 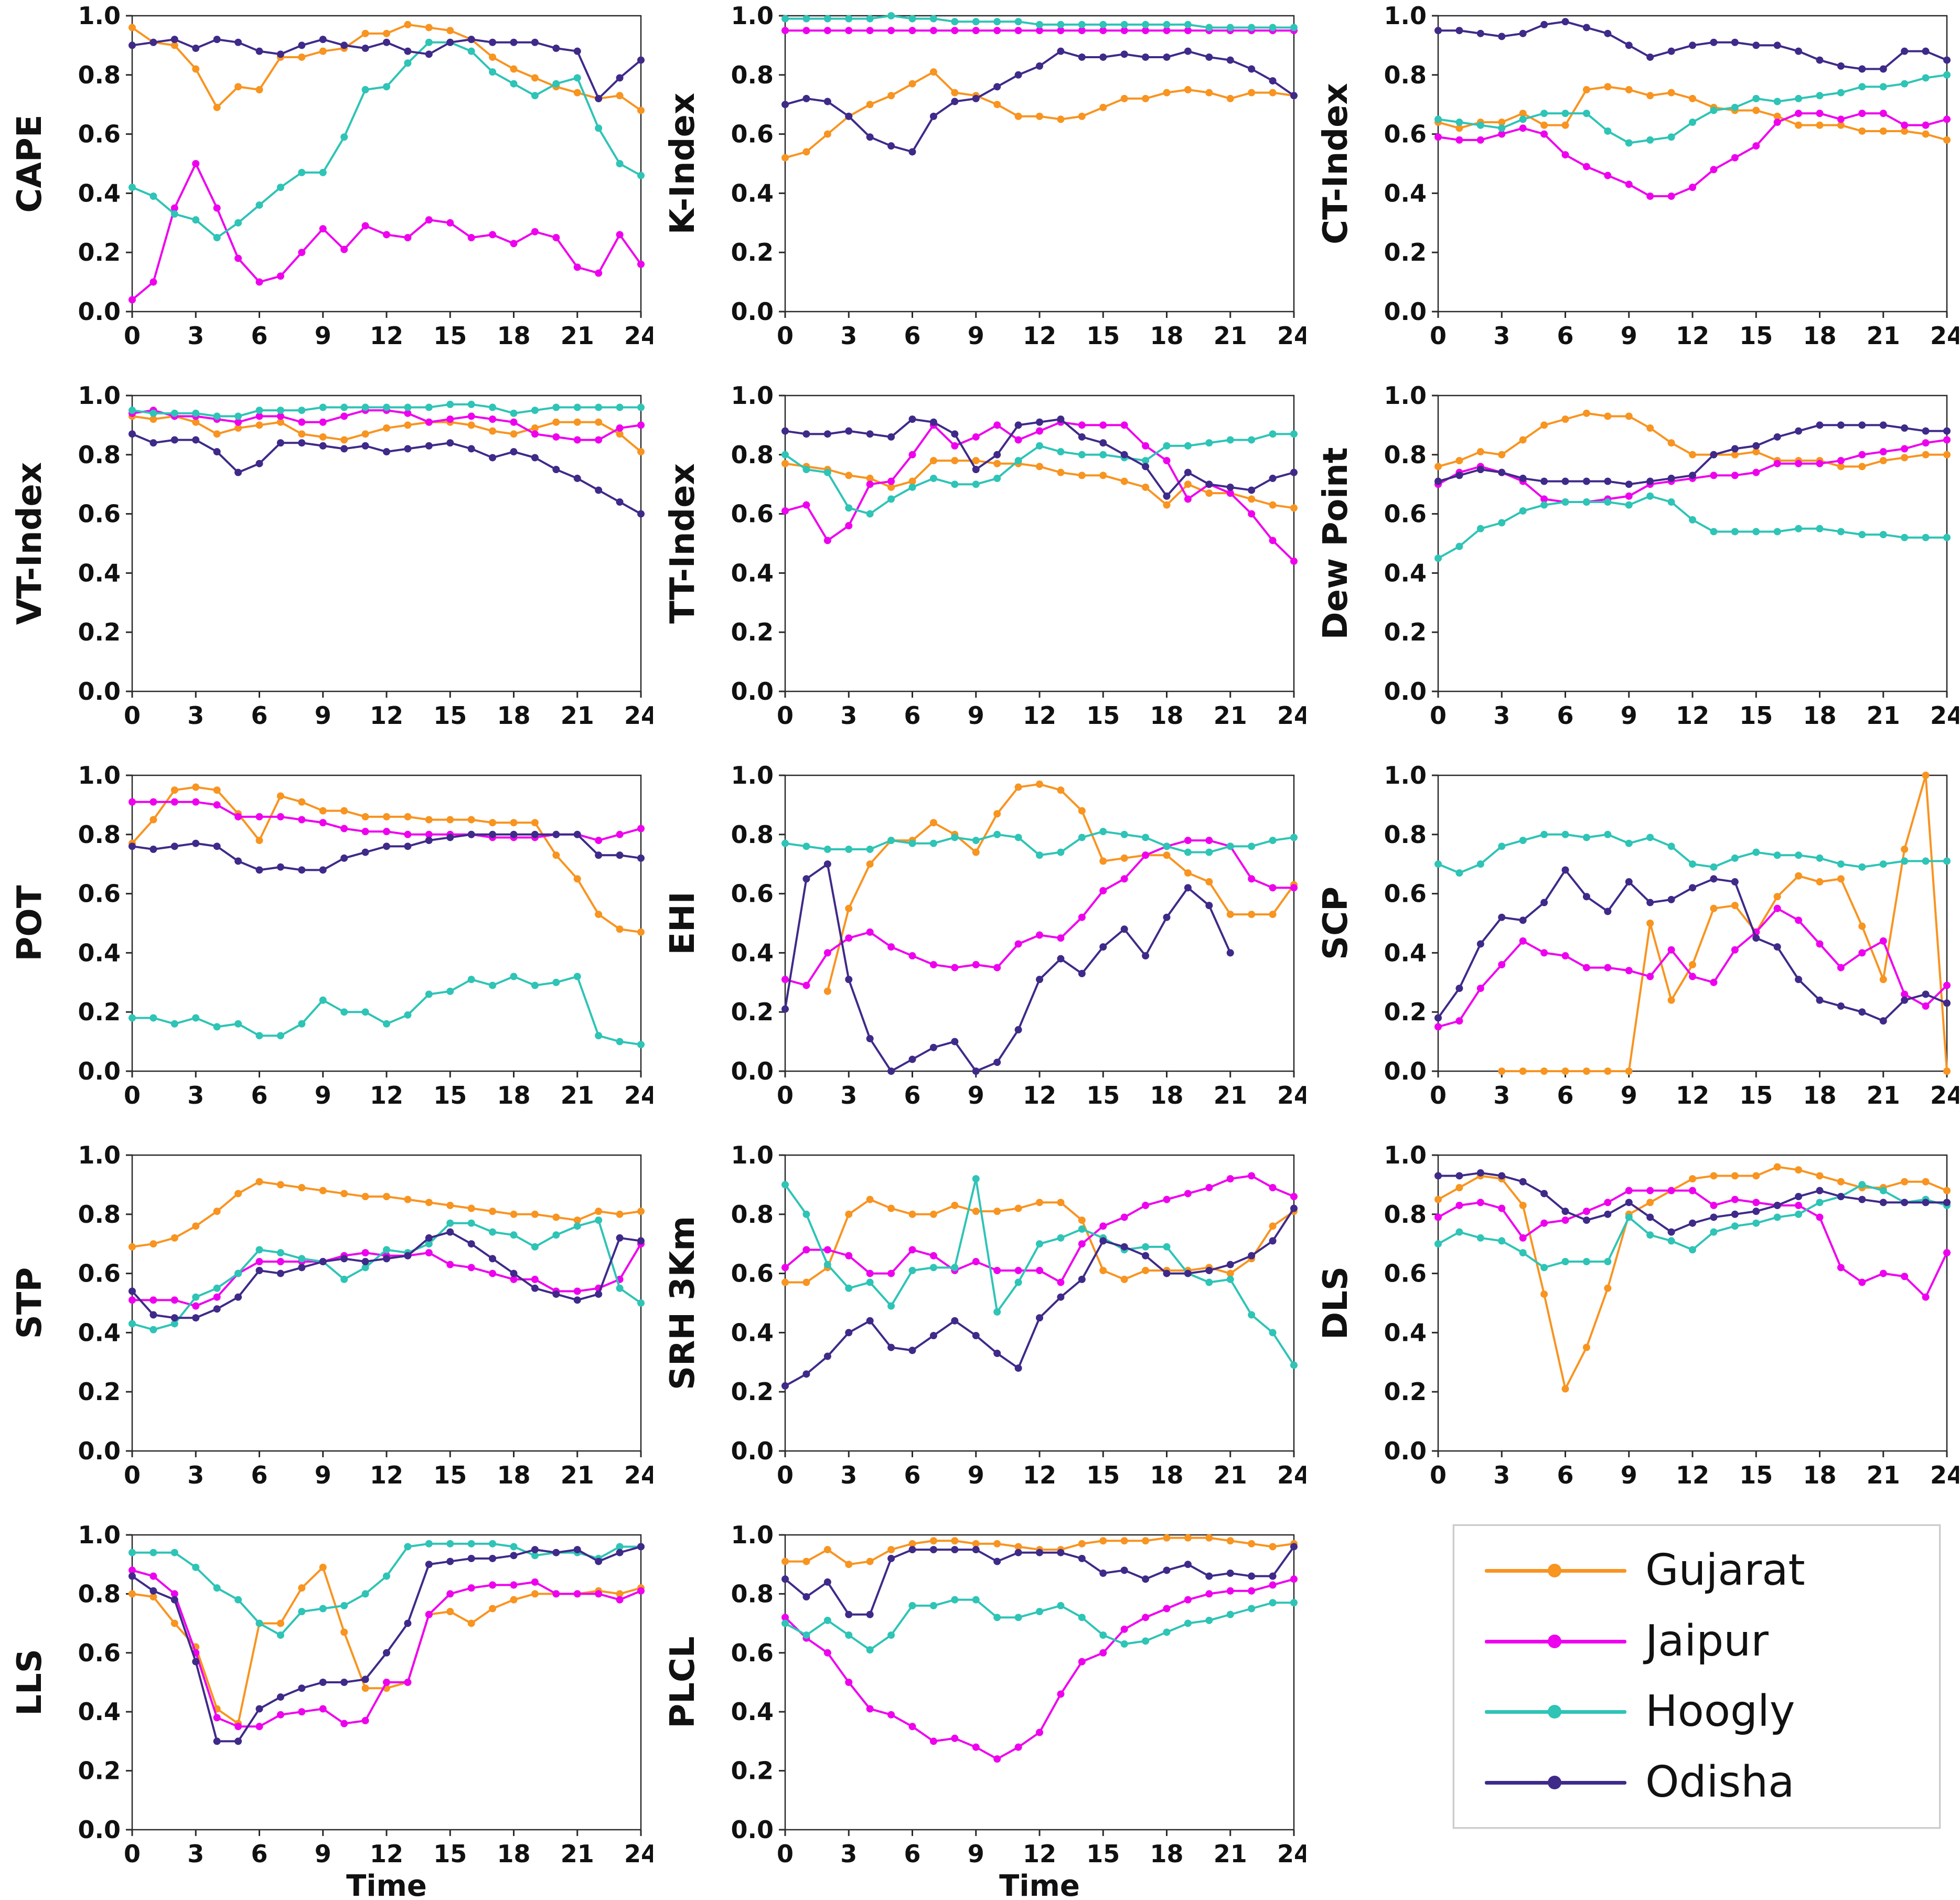 I want to click on y-axis-label: K-Index, so click(x=682, y=163).